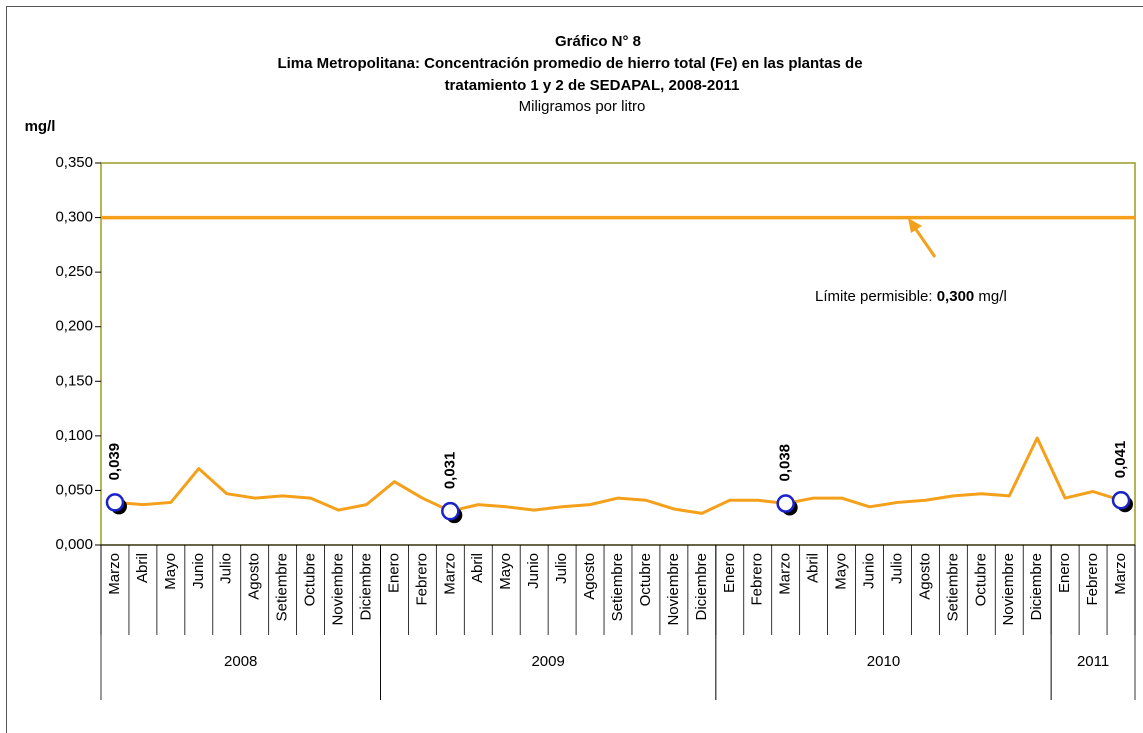 The image size is (1143, 733). I want to click on y-tick-label: 0,100, so click(74, 435).